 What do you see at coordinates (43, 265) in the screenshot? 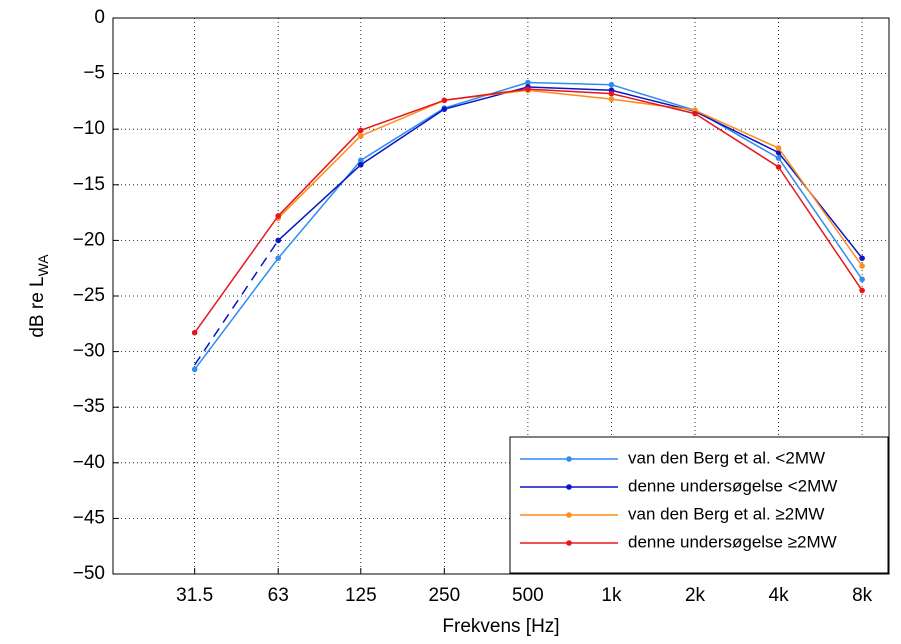
I see `y-axis-label-sub: WA` at bounding box center [43, 265].